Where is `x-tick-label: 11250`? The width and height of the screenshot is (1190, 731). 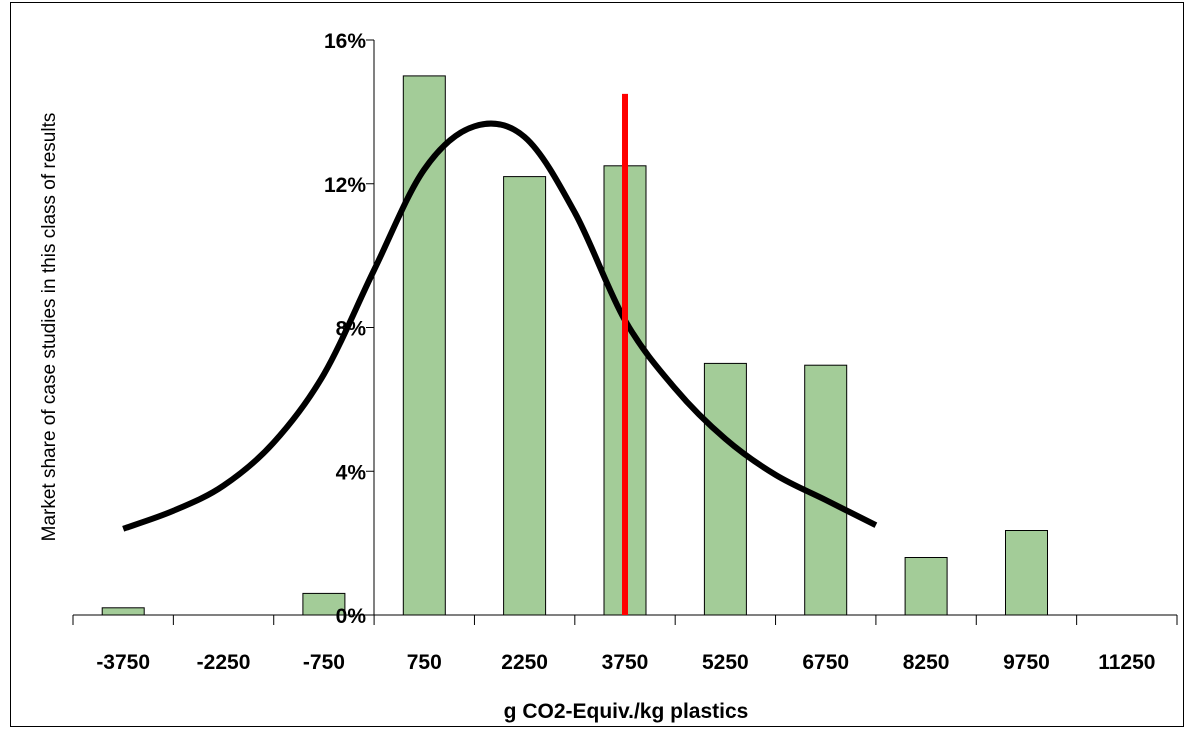
x-tick-label: 11250 is located at coordinates (1126, 662).